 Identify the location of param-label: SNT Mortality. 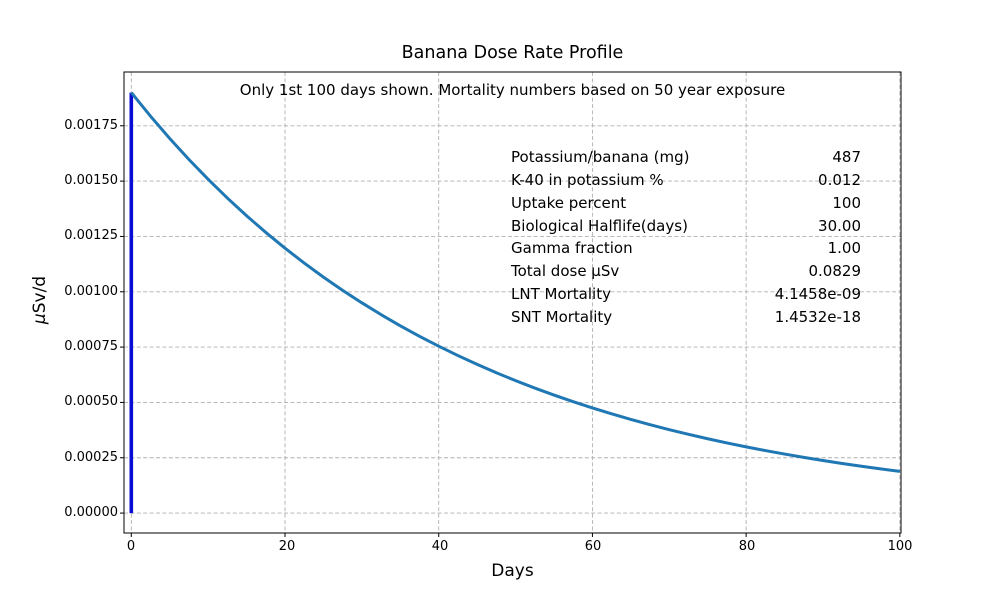
(562, 316).